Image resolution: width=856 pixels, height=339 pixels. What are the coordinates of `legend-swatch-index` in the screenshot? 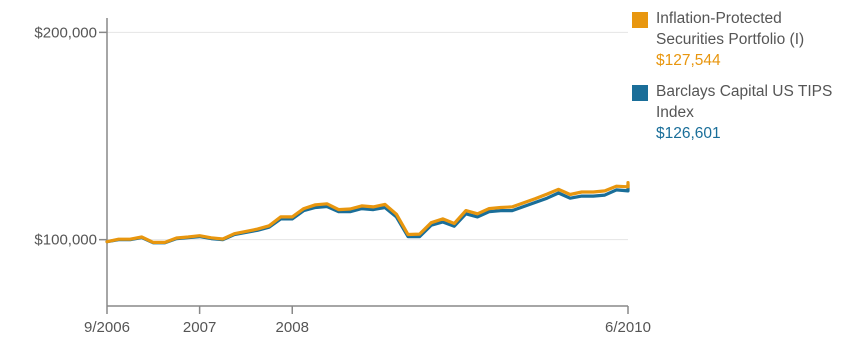 It's located at (640, 93).